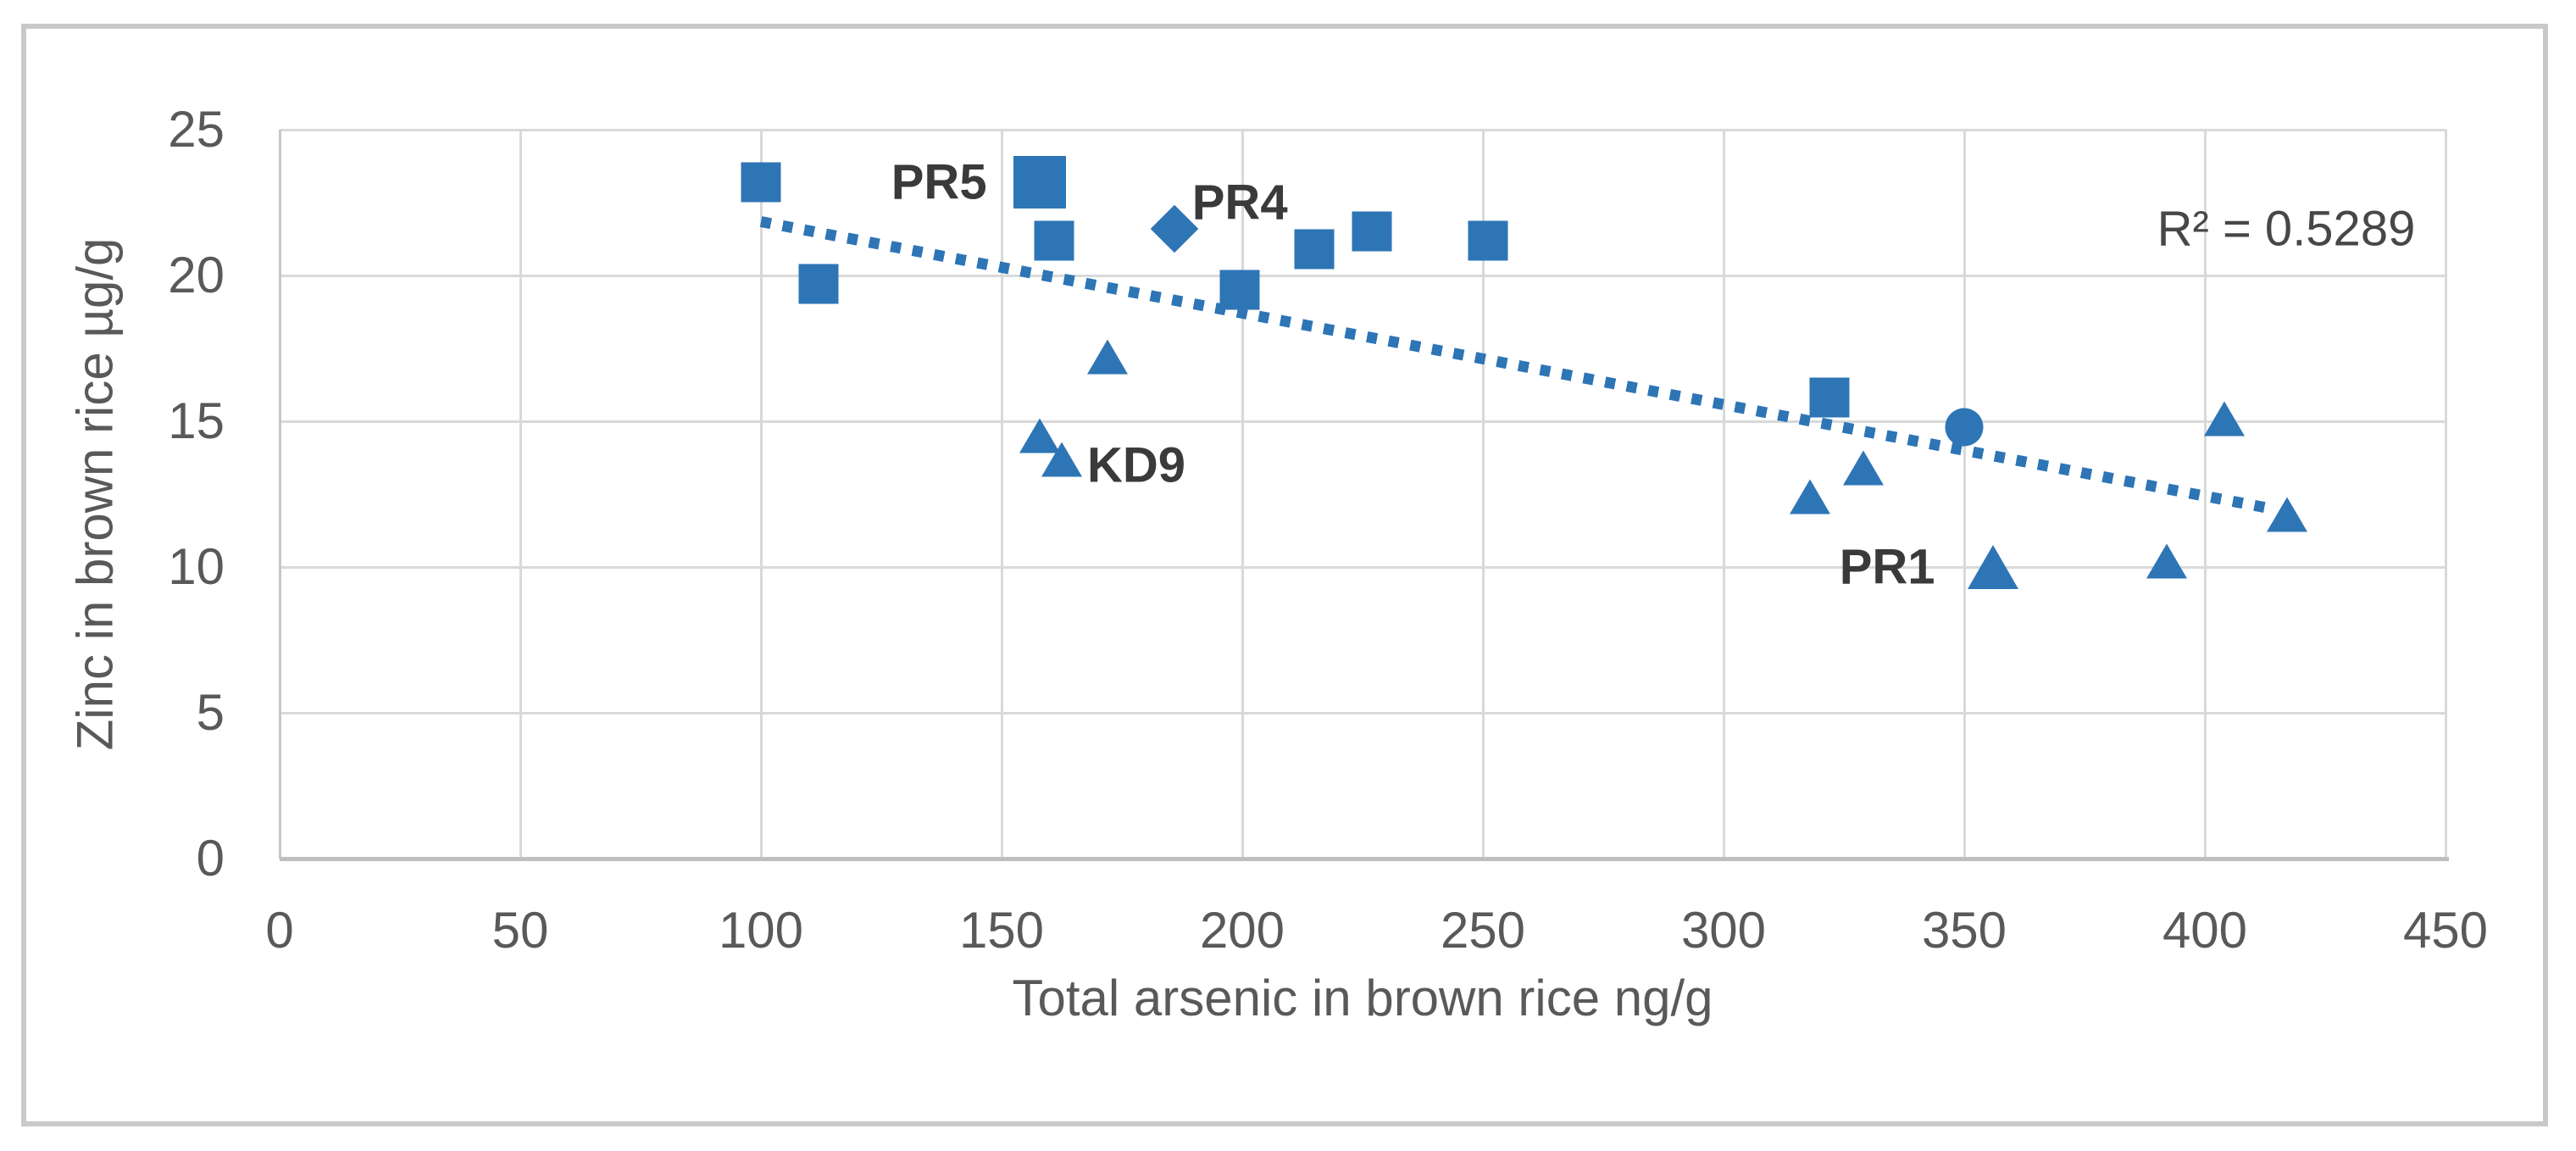 This screenshot has height=1151, width=2576. What do you see at coordinates (279, 494) in the screenshot?
I see `y-axis-line` at bounding box center [279, 494].